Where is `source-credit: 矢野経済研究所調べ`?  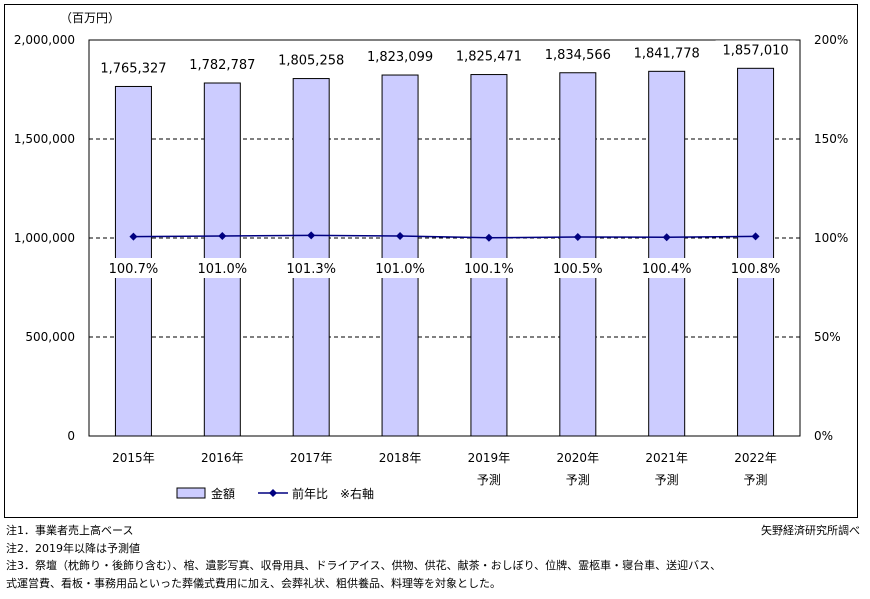
source-credit: 矢野経済研究所調べ is located at coordinates (810, 530).